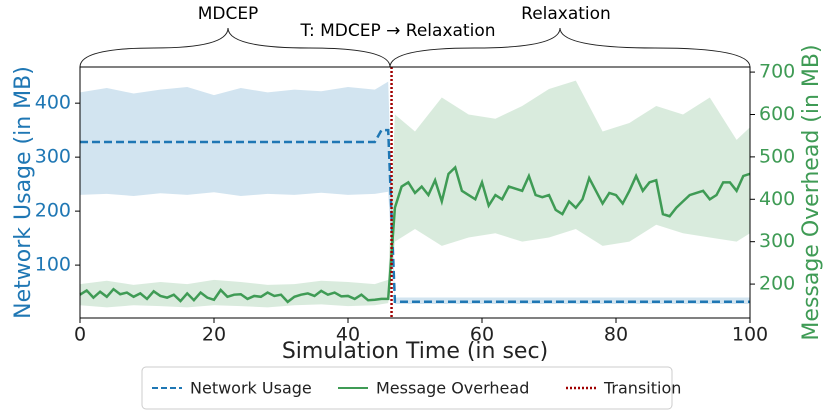 The height and width of the screenshot is (415, 830). I want to click on y2-tick-label: 700, so click(777, 72).